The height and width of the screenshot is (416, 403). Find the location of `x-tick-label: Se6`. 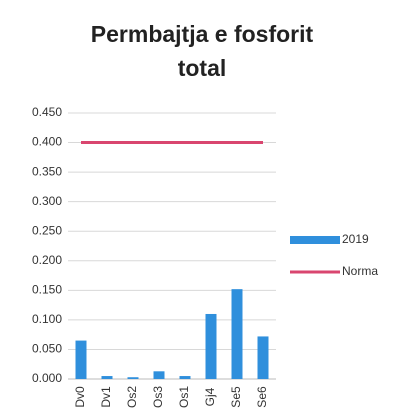

x-tick-label: Se6 is located at coordinates (262, 397).